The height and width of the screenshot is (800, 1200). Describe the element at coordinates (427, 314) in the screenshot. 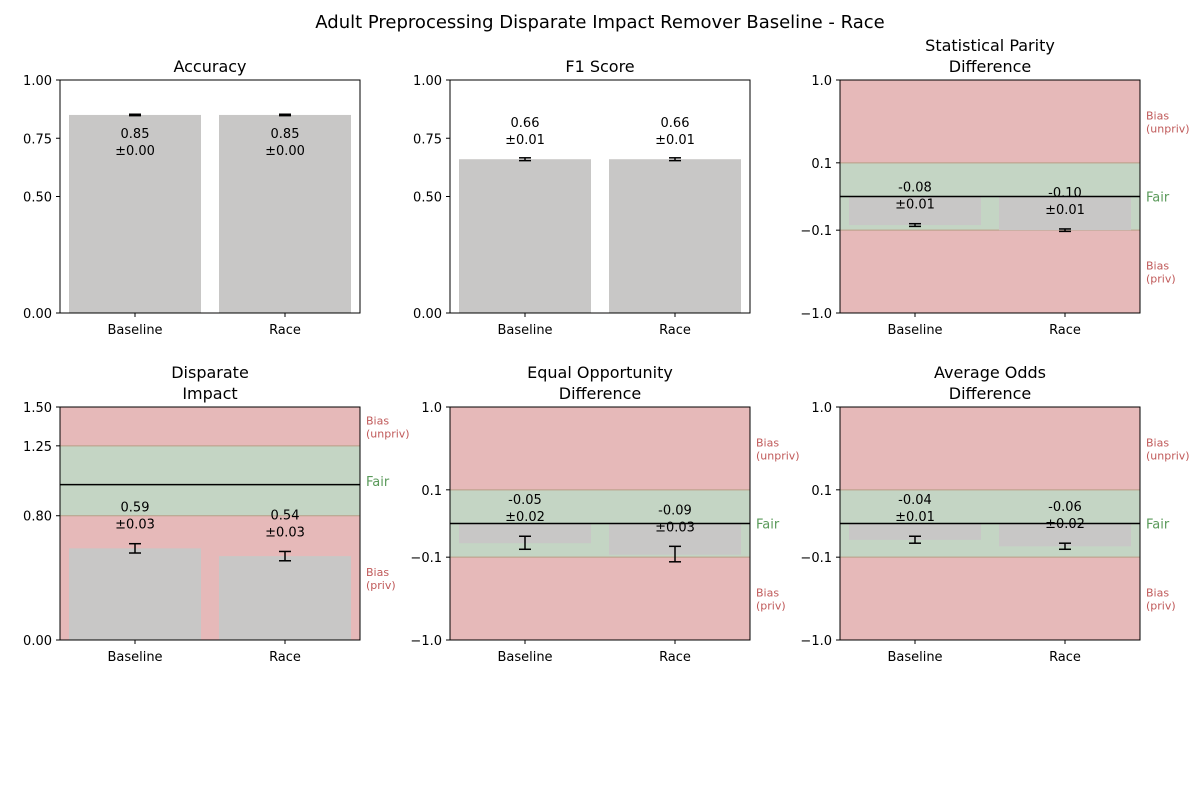

I see `y-tick-label: 0.00` at that location.